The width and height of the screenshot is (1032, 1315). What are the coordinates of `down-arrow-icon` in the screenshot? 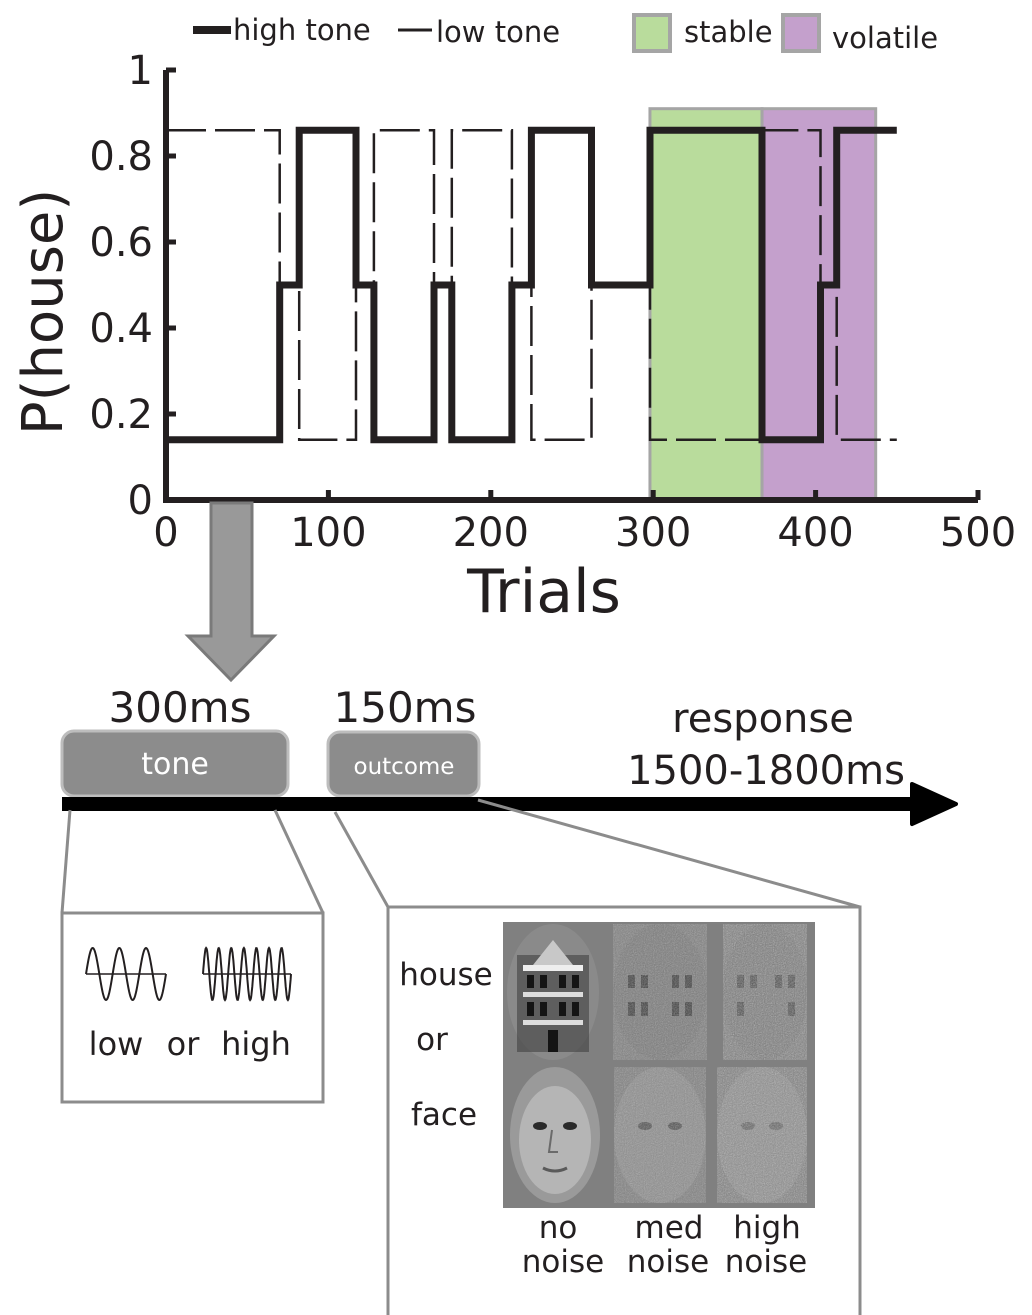 It's located at (231, 592).